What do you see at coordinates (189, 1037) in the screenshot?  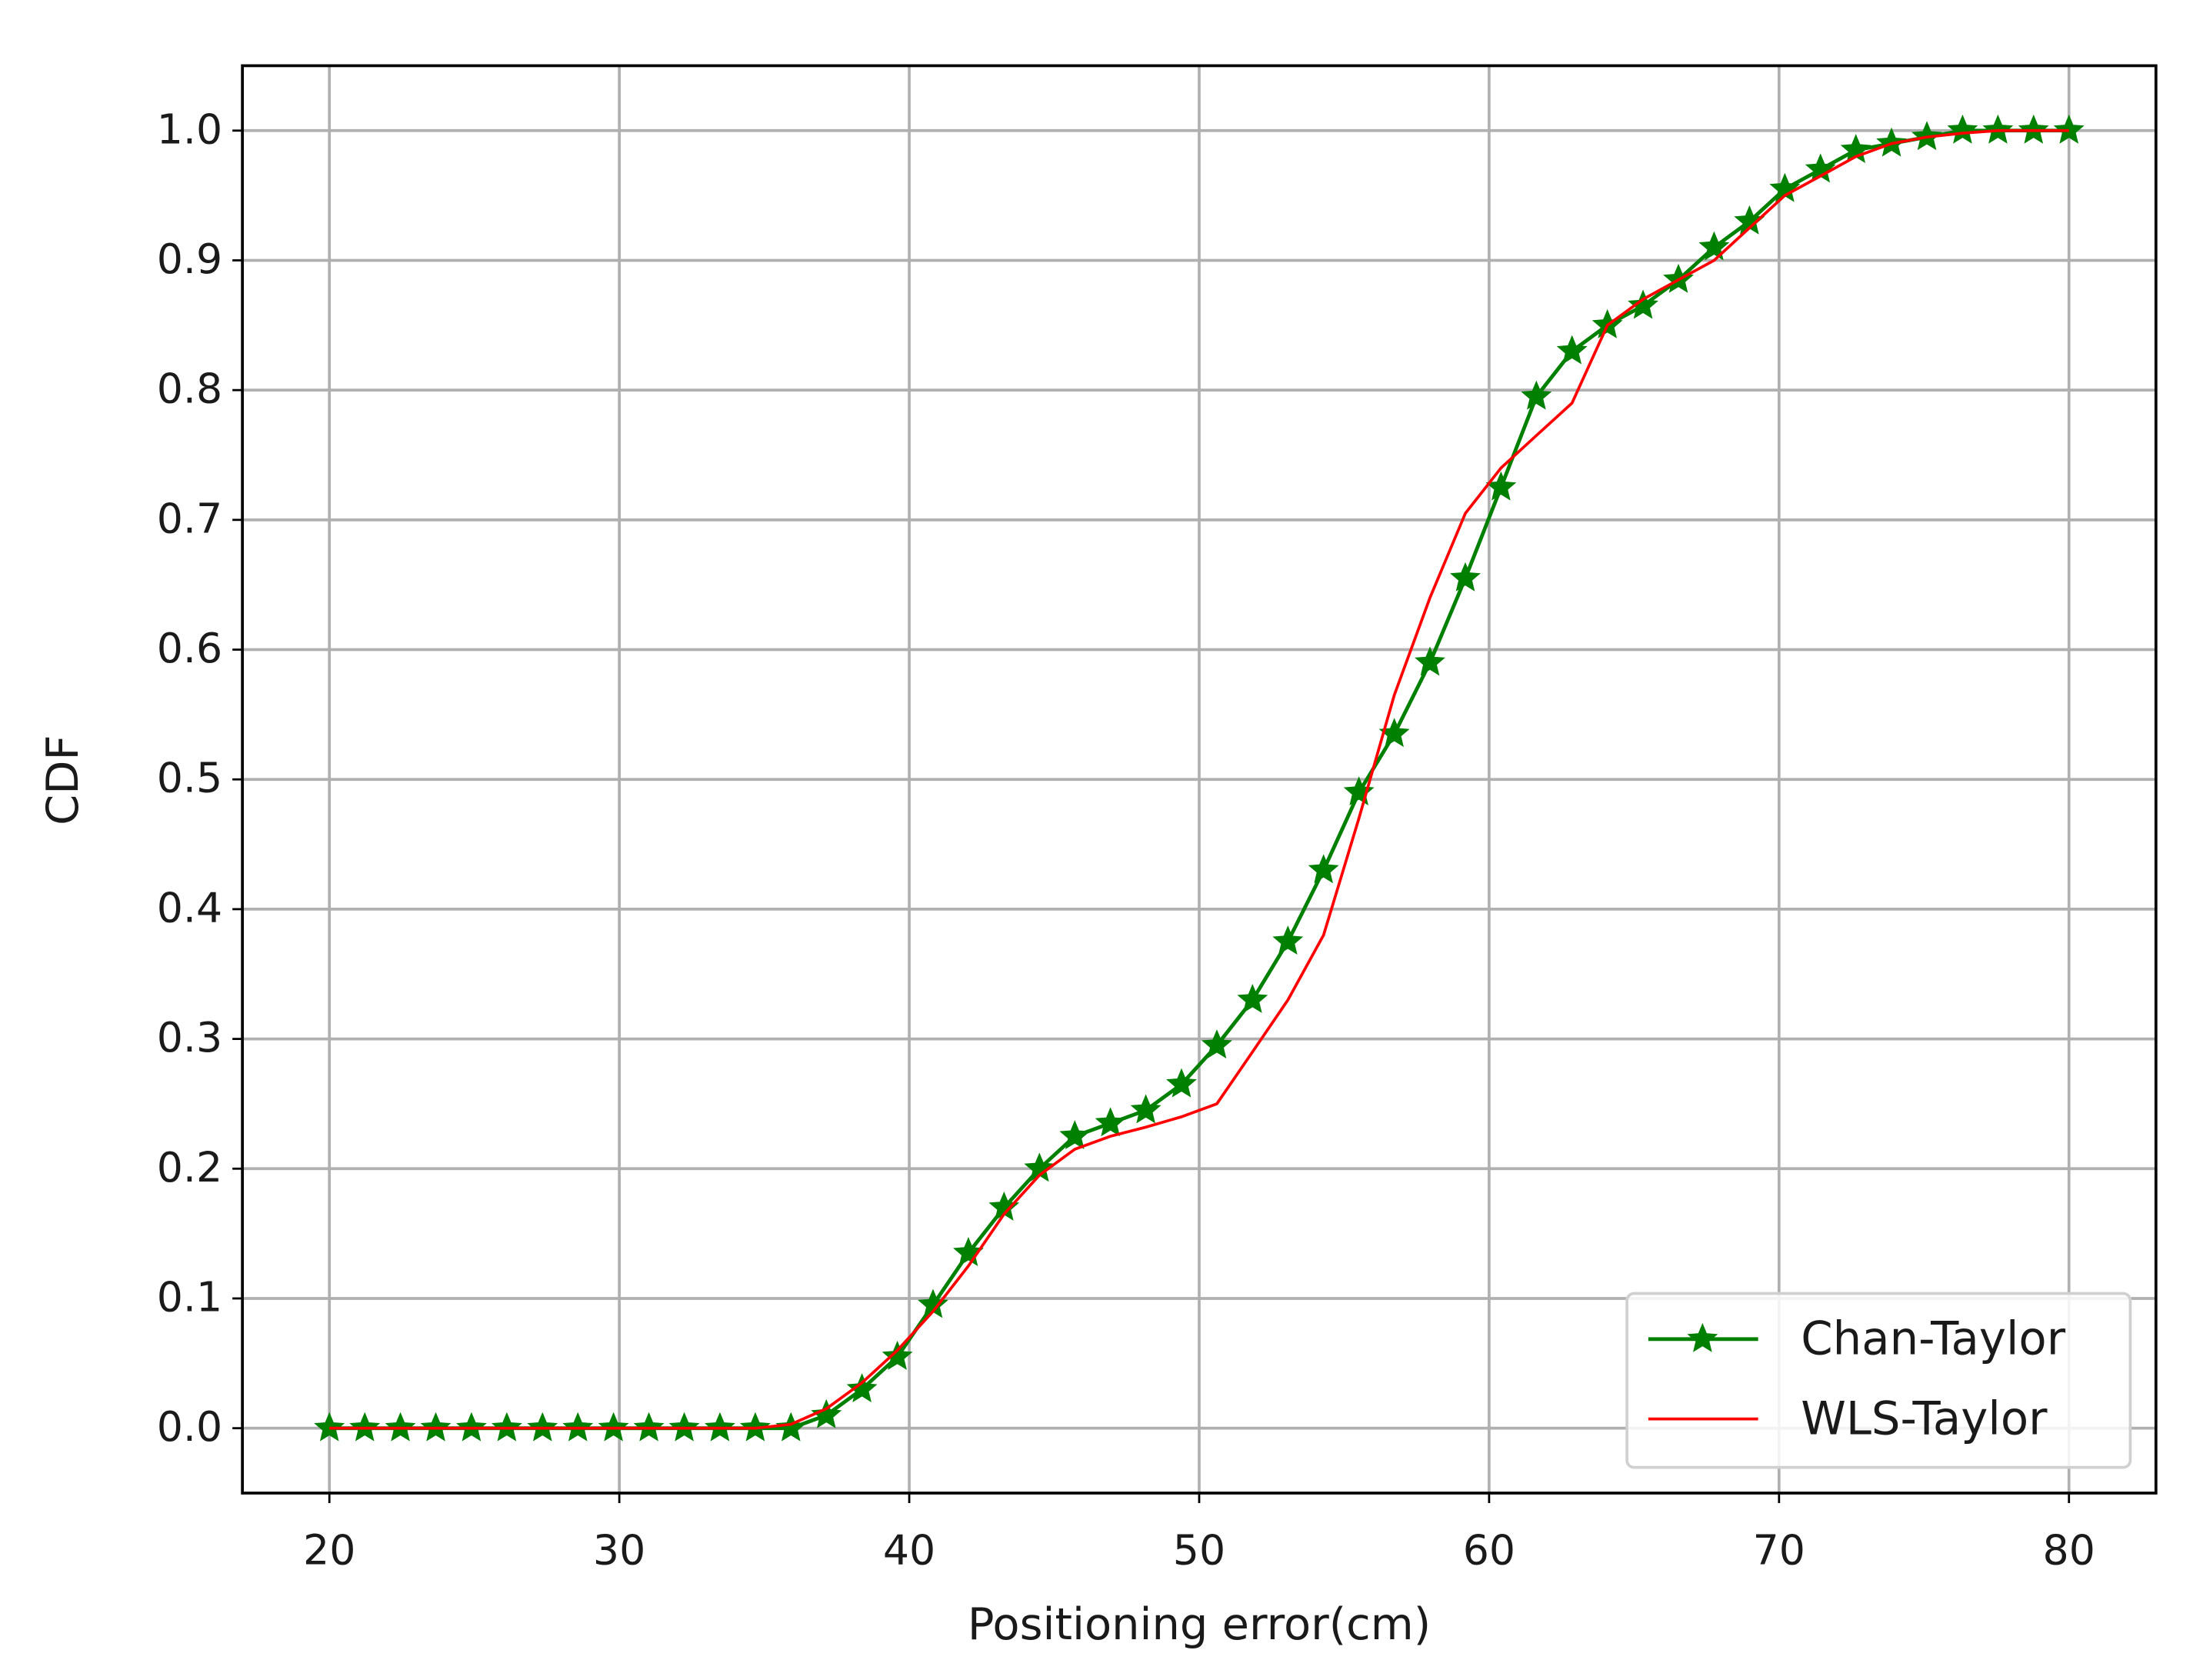 I see `y-tick-label: 0.3` at bounding box center [189, 1037].